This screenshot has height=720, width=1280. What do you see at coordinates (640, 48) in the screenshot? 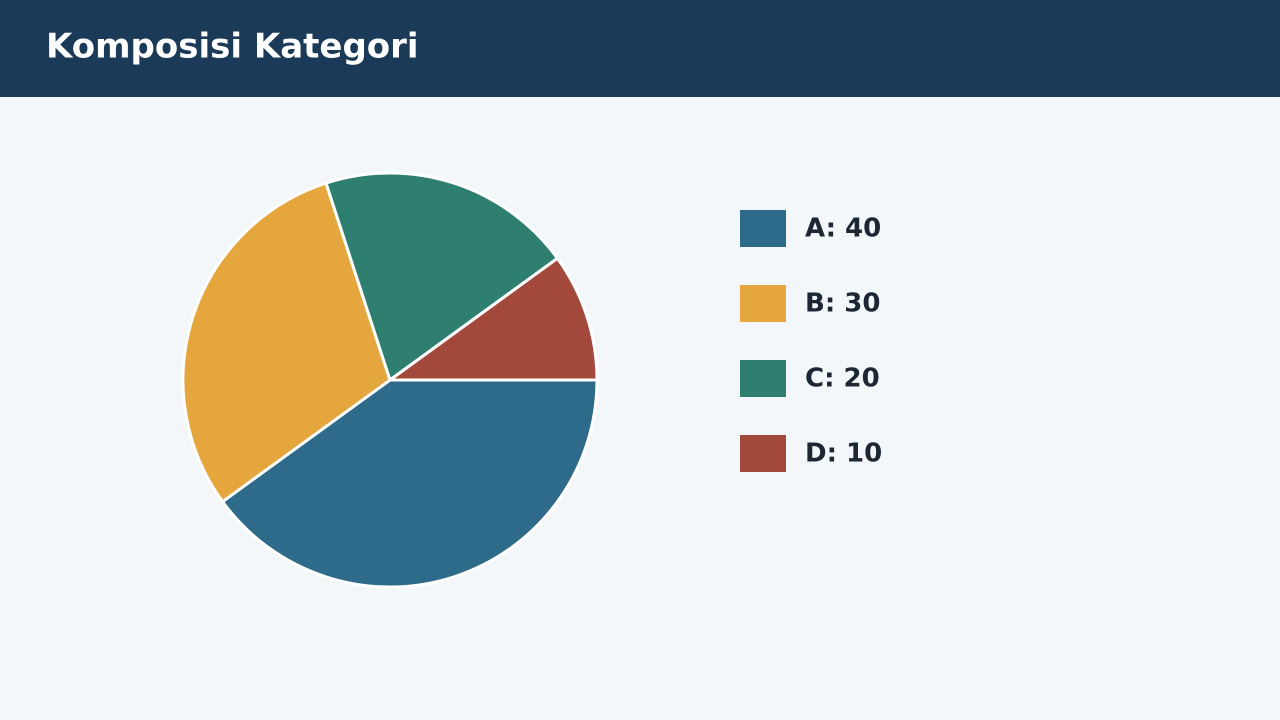
I see `header-bar` at bounding box center [640, 48].